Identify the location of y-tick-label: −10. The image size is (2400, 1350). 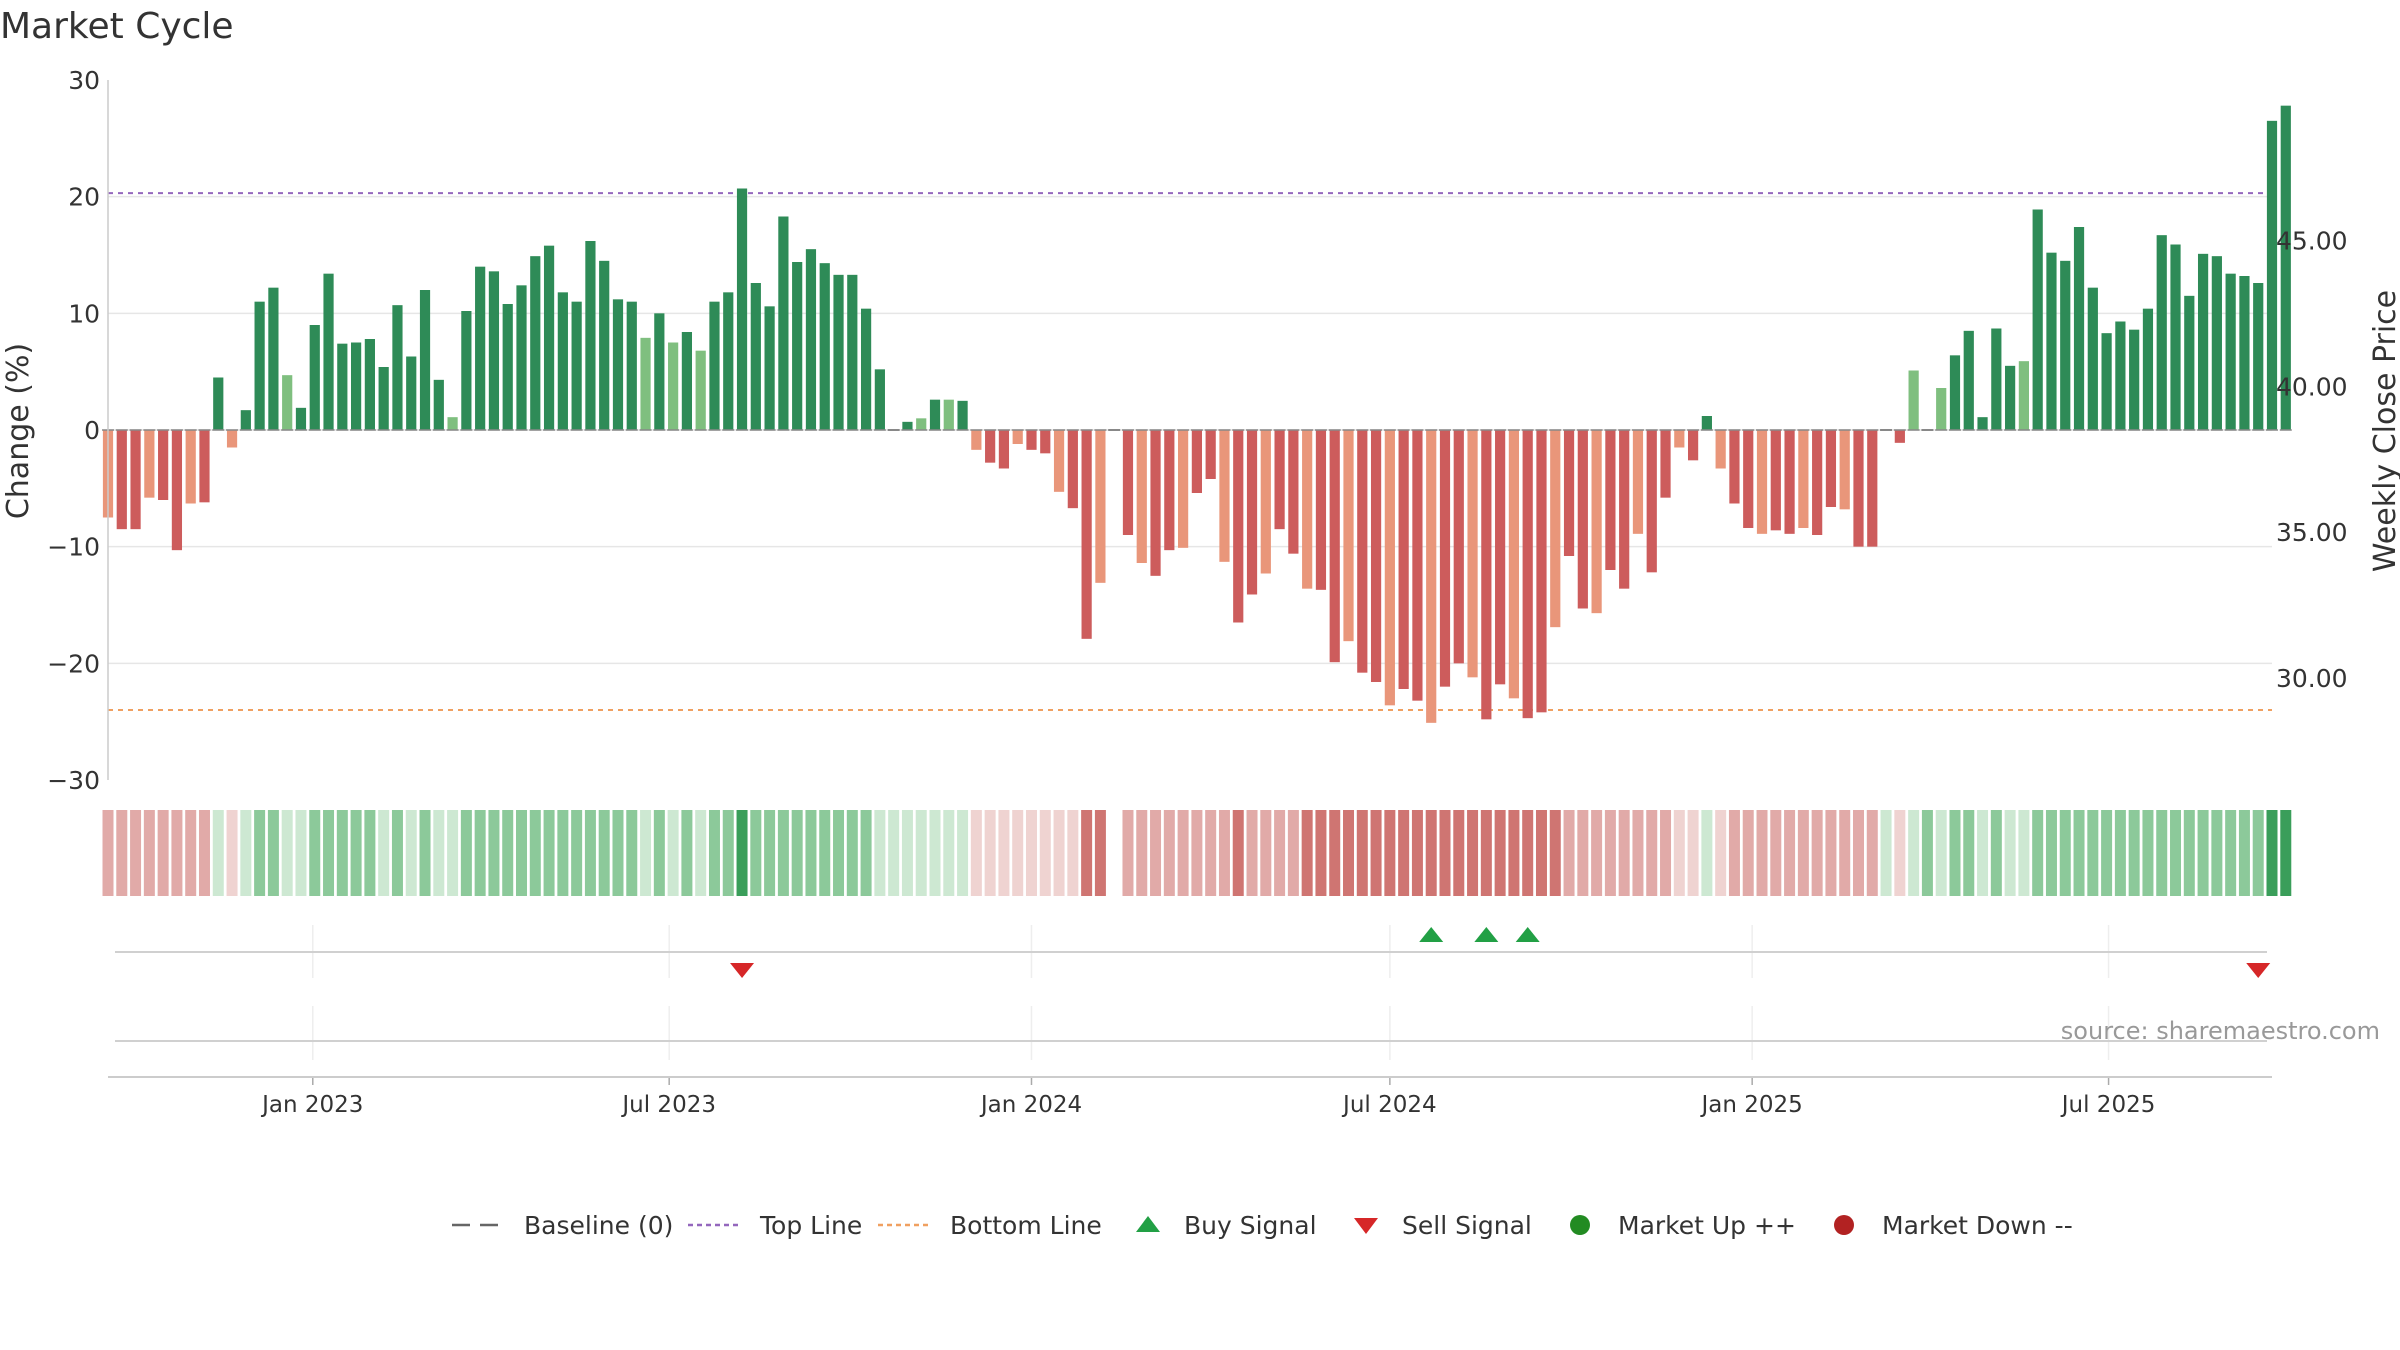
(73, 547).